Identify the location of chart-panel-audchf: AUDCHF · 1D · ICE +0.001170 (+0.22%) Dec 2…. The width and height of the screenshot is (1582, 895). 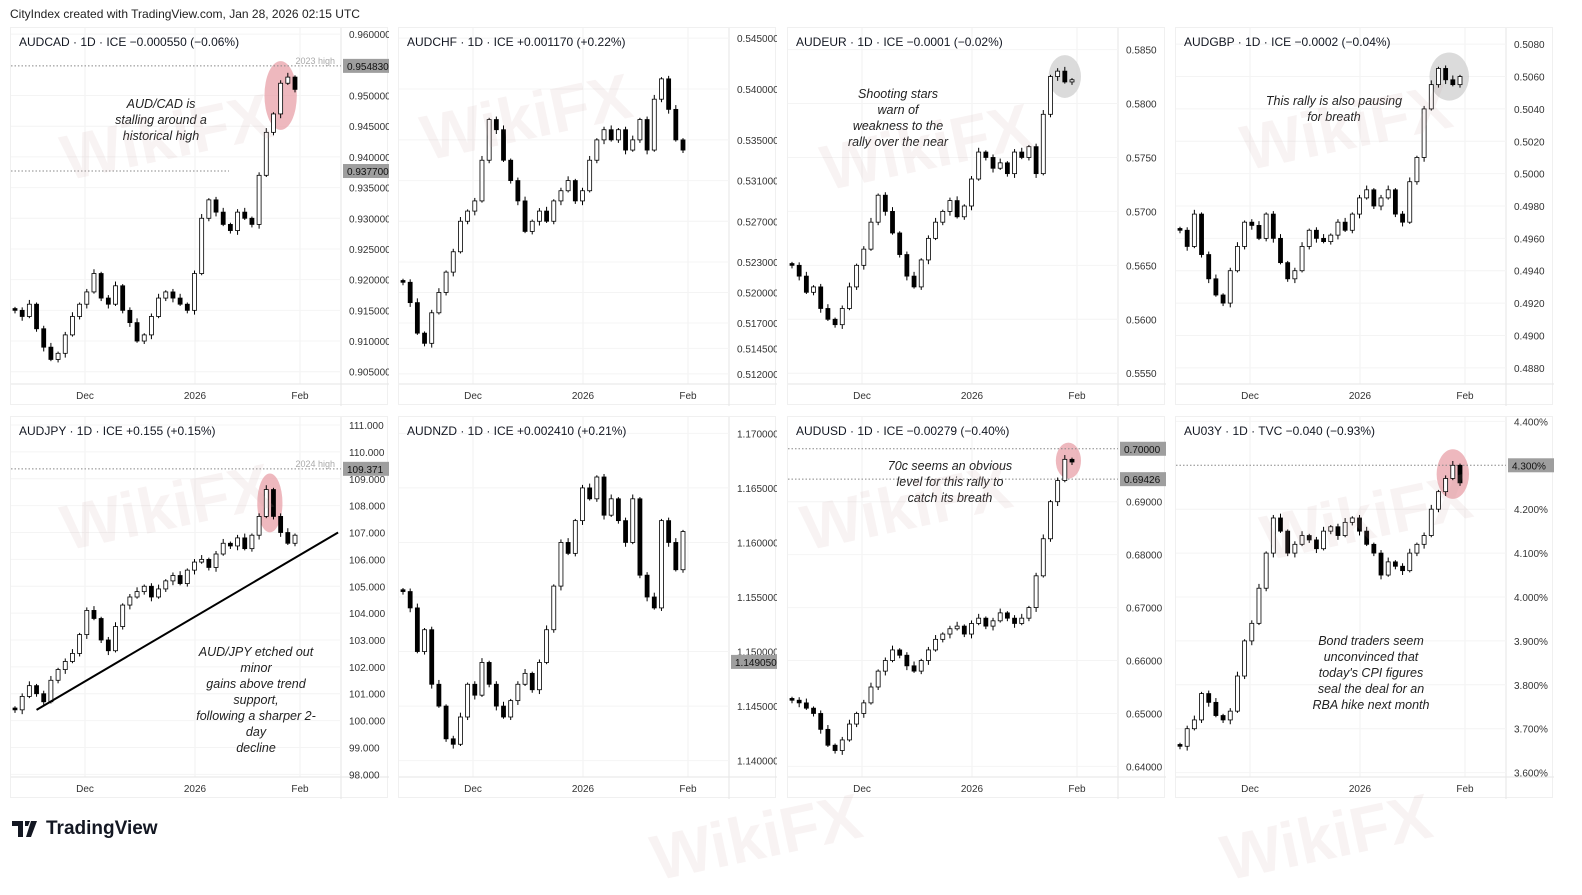
(587, 216).